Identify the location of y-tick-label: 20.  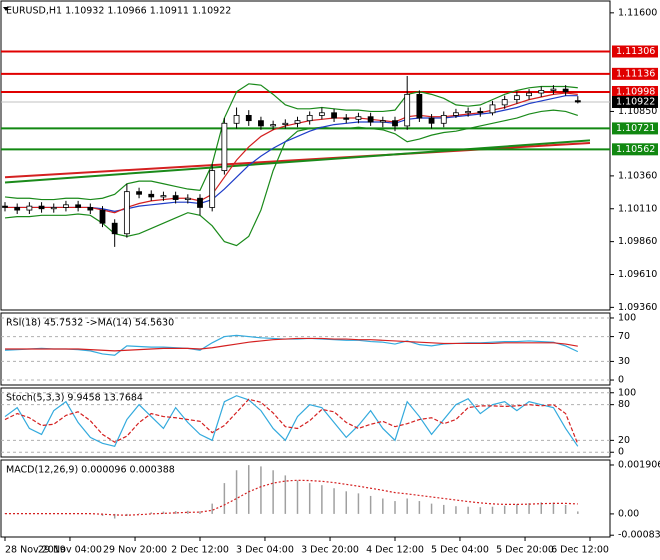
(624, 440).